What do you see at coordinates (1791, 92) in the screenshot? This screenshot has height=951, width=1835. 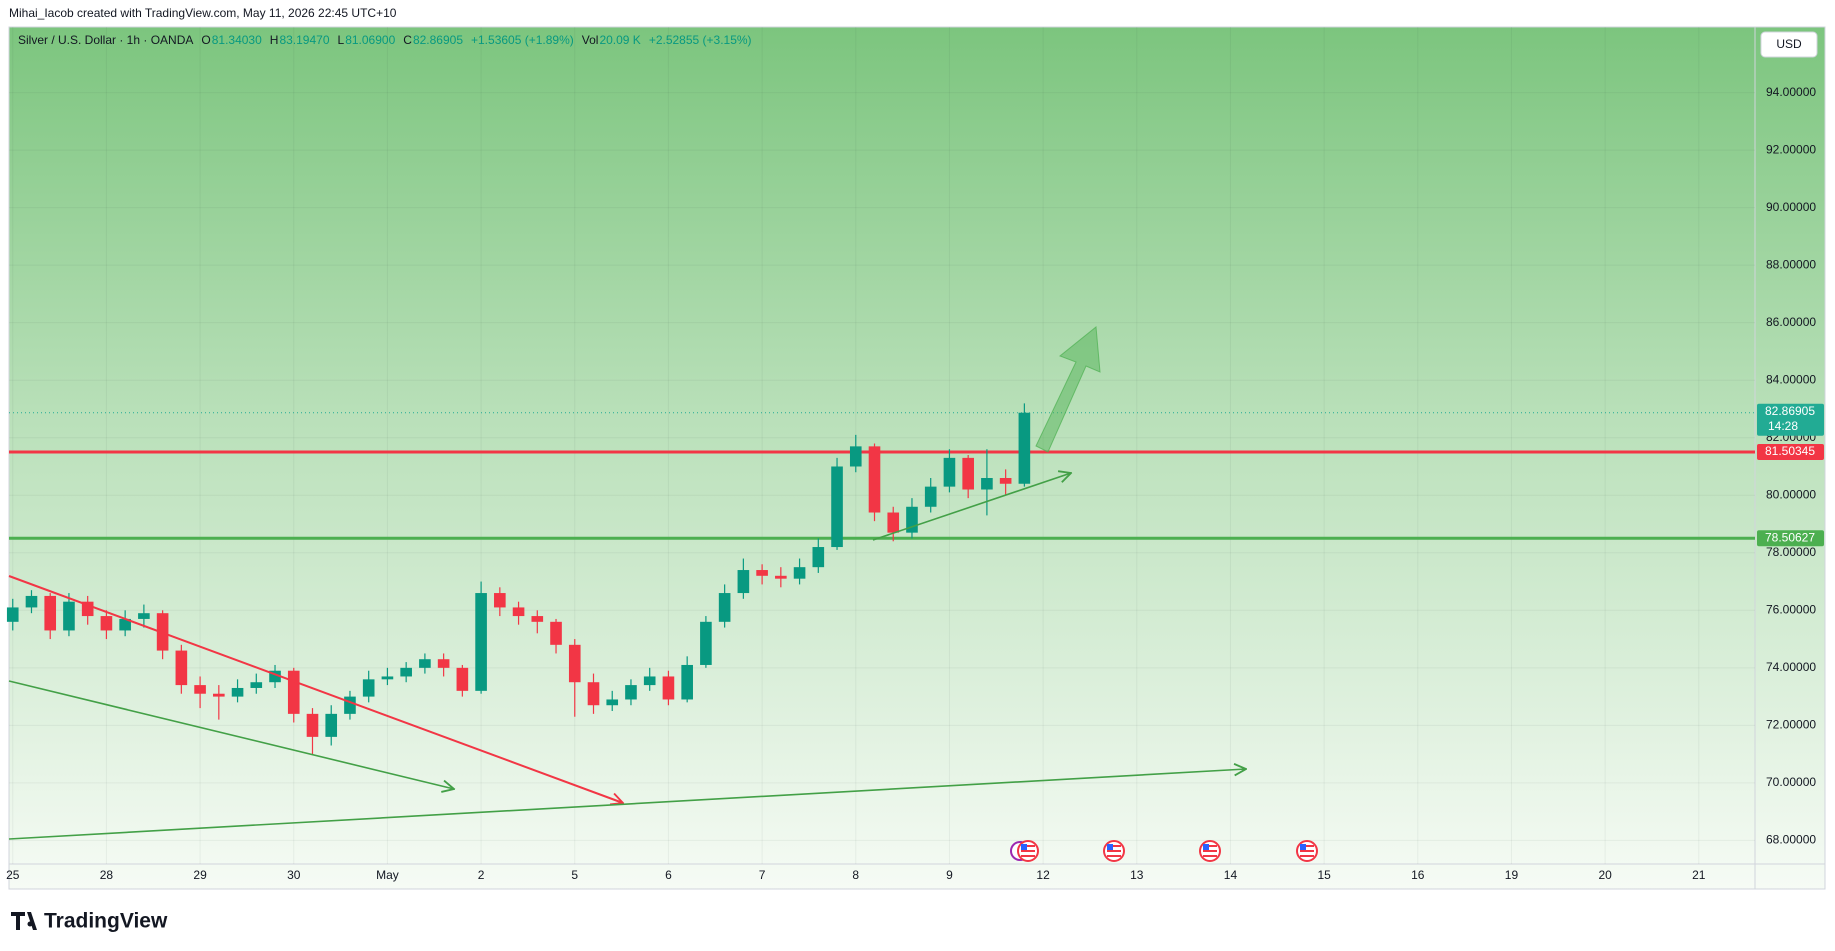 I see `y-tick-label: 94.00000` at bounding box center [1791, 92].